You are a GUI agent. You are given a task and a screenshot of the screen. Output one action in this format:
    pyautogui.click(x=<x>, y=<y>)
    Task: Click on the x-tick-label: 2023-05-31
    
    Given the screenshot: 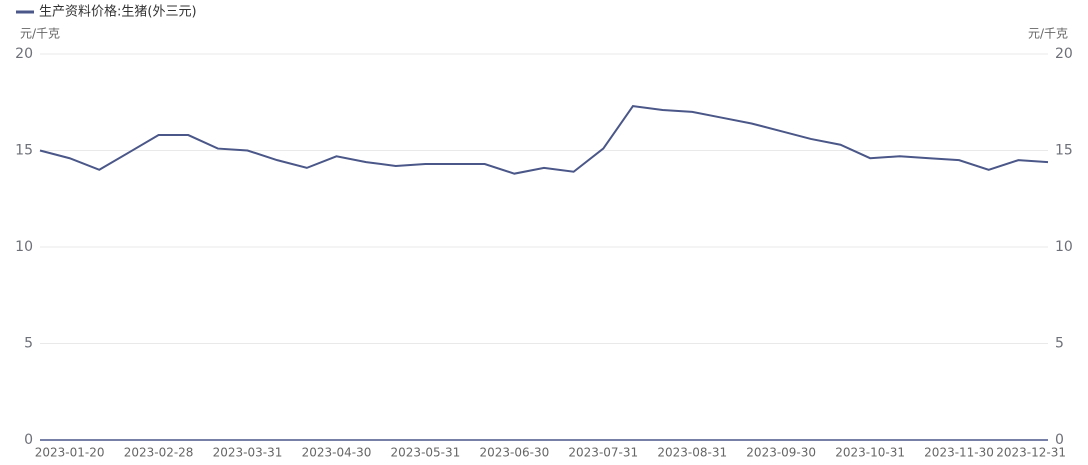 What is the action you would take?
    pyautogui.click(x=426, y=453)
    